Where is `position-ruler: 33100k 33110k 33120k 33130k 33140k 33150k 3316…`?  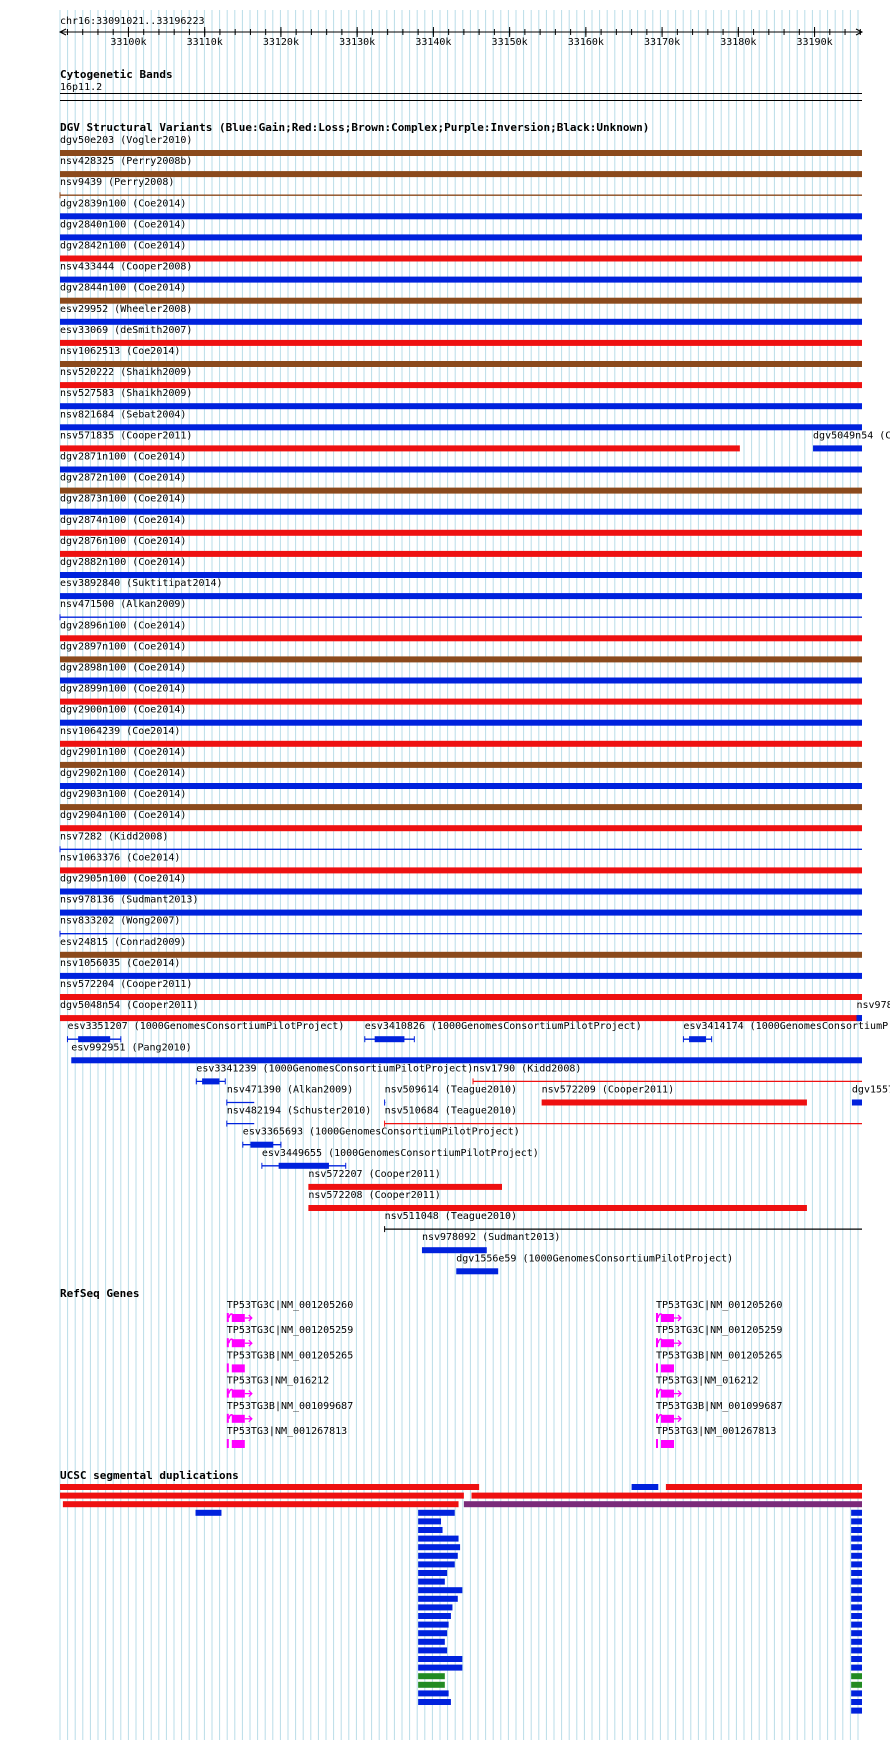 position-ruler: 33100k 33110k 33120k 33130k 33140k 33150k 3316… is located at coordinates (461, 37).